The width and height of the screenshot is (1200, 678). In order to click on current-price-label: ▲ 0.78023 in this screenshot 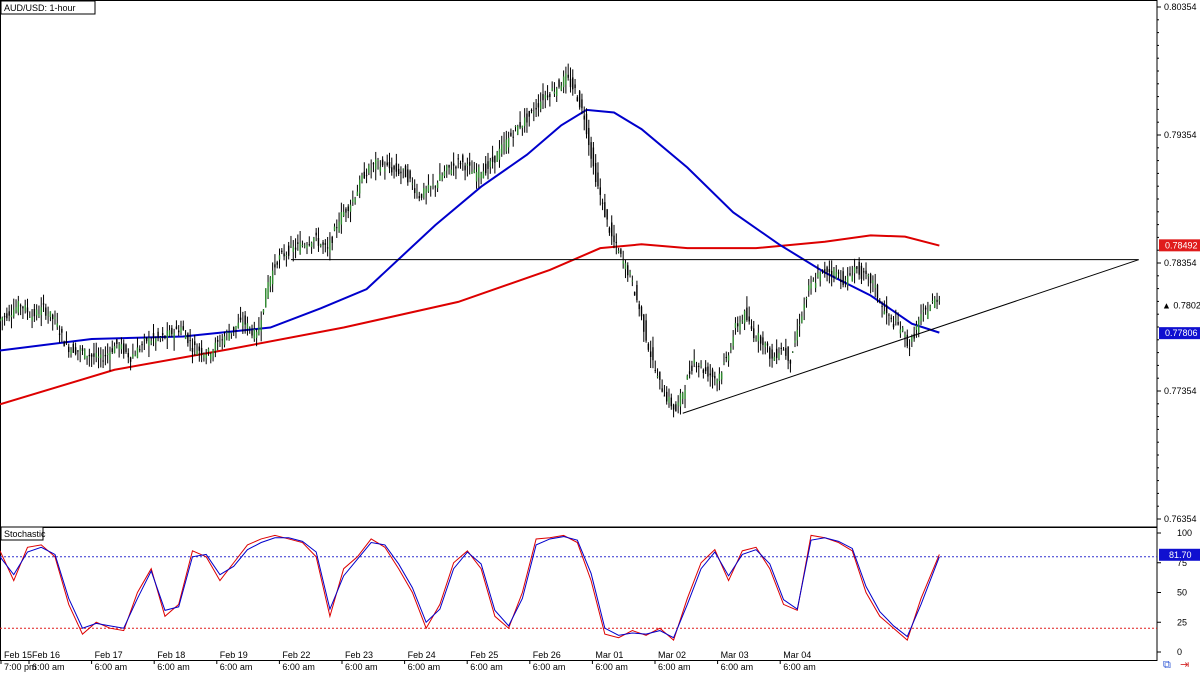, I will do `click(1181, 305)`.